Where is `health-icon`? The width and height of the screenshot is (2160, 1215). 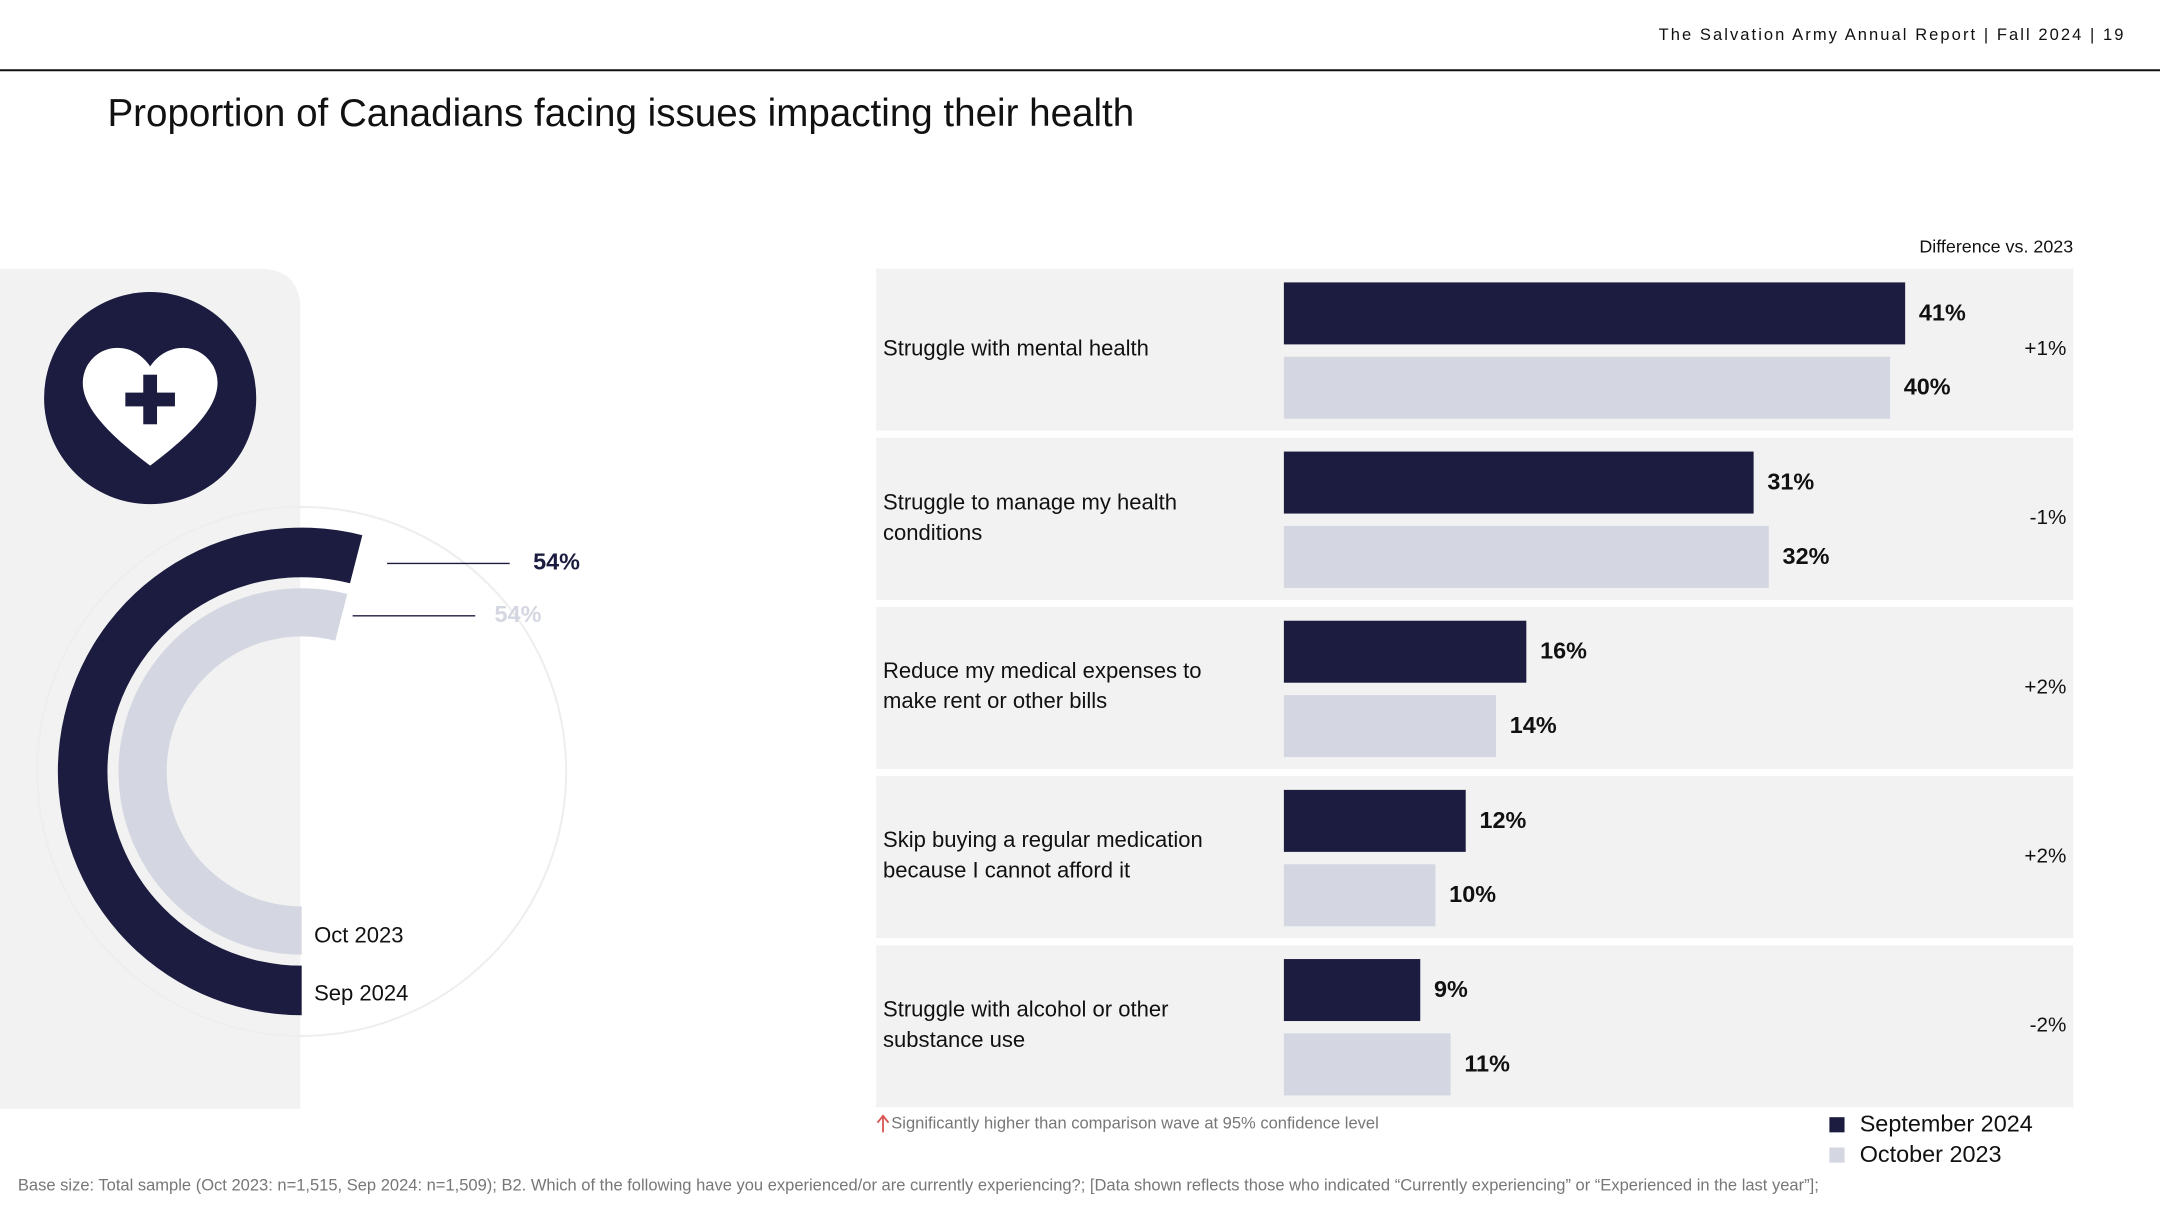
health-icon is located at coordinates (150, 398).